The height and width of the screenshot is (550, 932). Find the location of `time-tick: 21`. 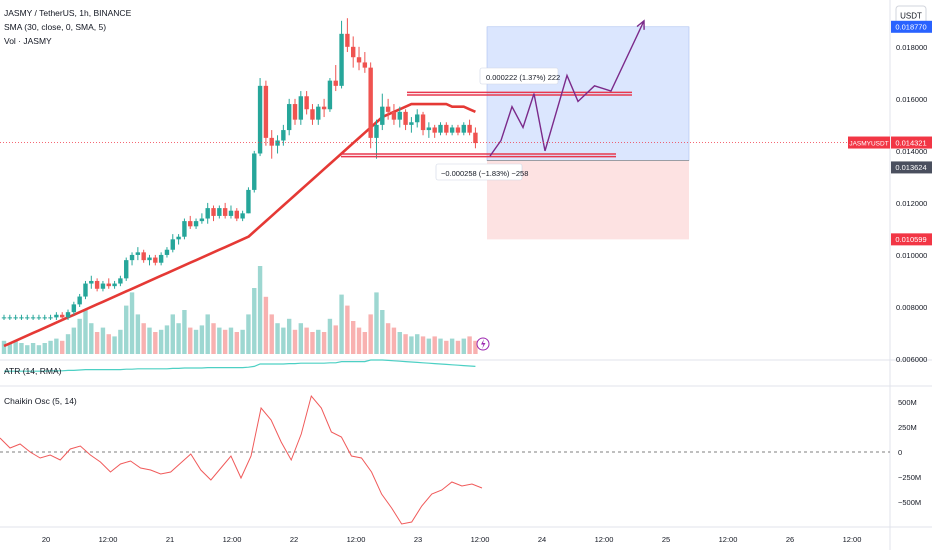

time-tick: 21 is located at coordinates (170, 539).